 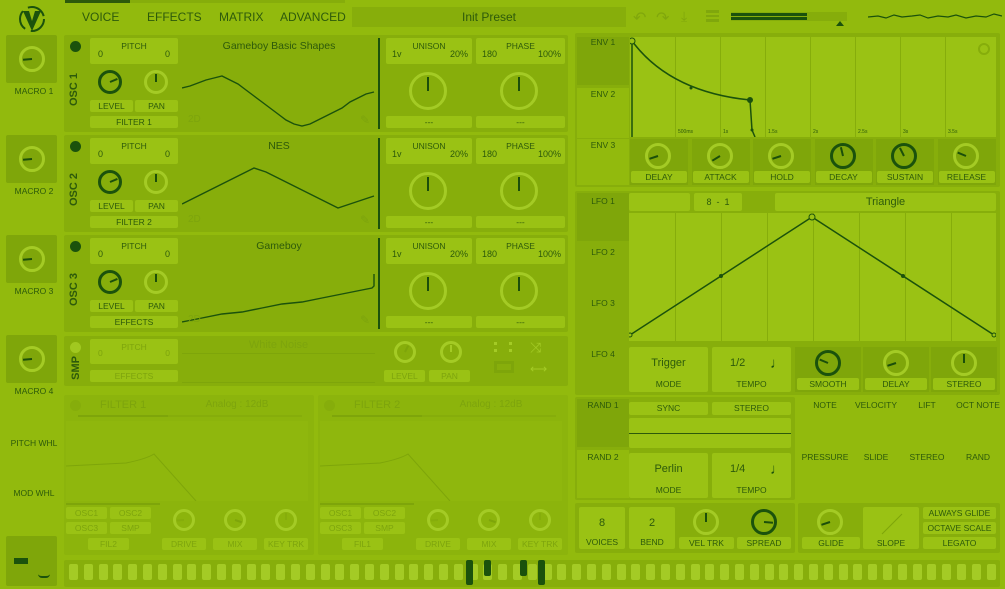 I want to click on lfo-graph, so click(x=812, y=277).